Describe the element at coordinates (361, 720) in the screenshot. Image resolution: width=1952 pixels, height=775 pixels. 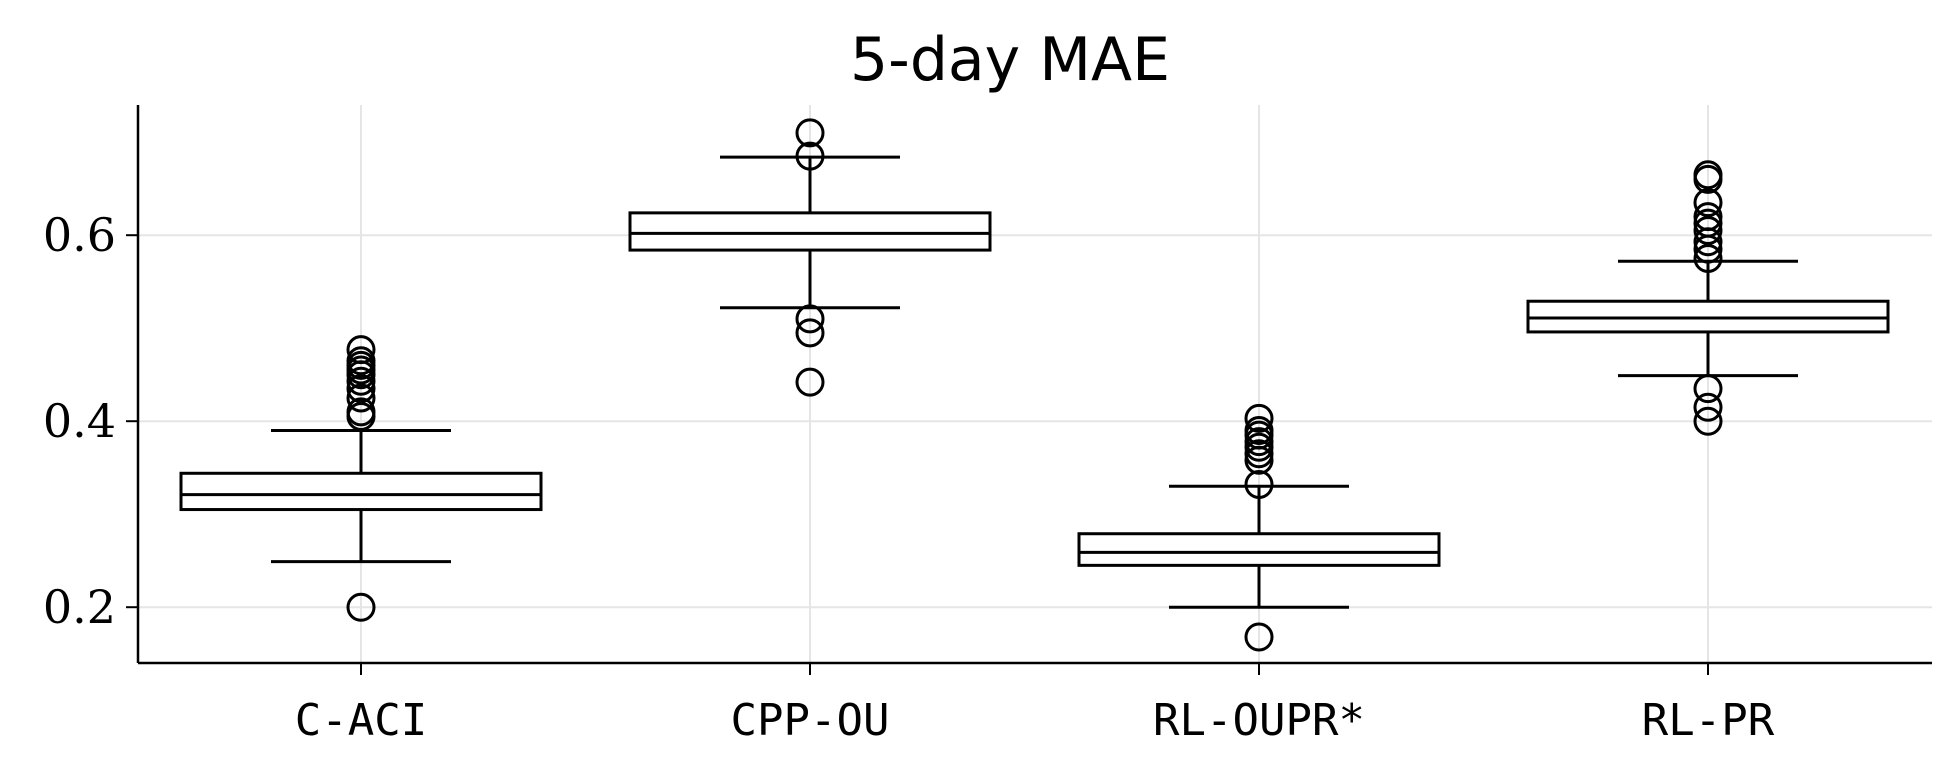
I see `x-tick-label: C-ACI` at that location.